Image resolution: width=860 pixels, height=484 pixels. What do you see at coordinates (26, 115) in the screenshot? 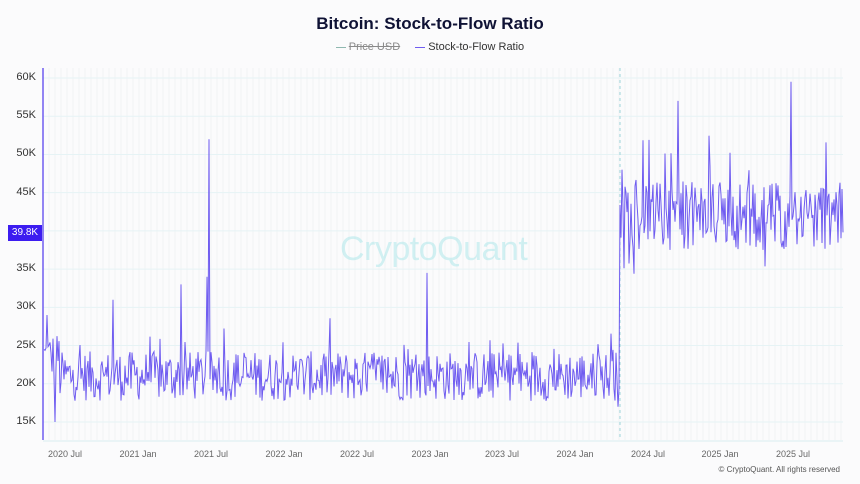
I see `y-tick-label: 55K` at bounding box center [26, 115].